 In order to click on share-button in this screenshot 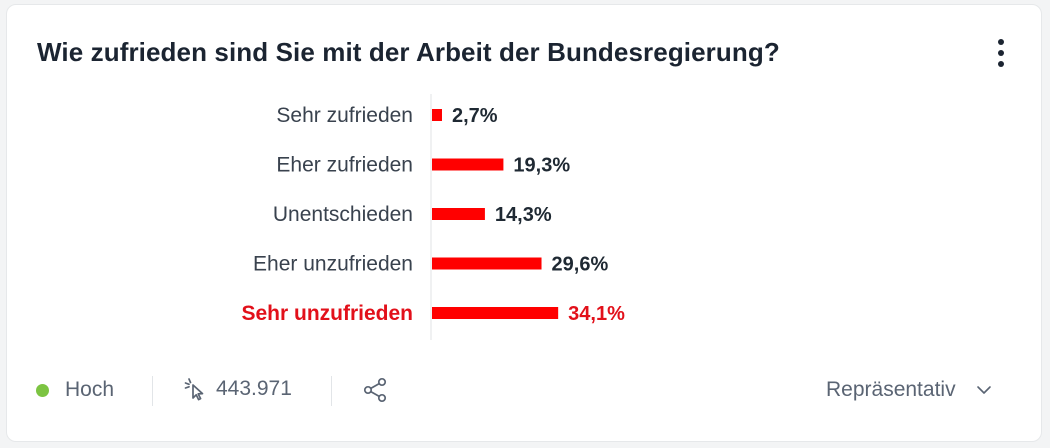, I will do `click(375, 390)`.